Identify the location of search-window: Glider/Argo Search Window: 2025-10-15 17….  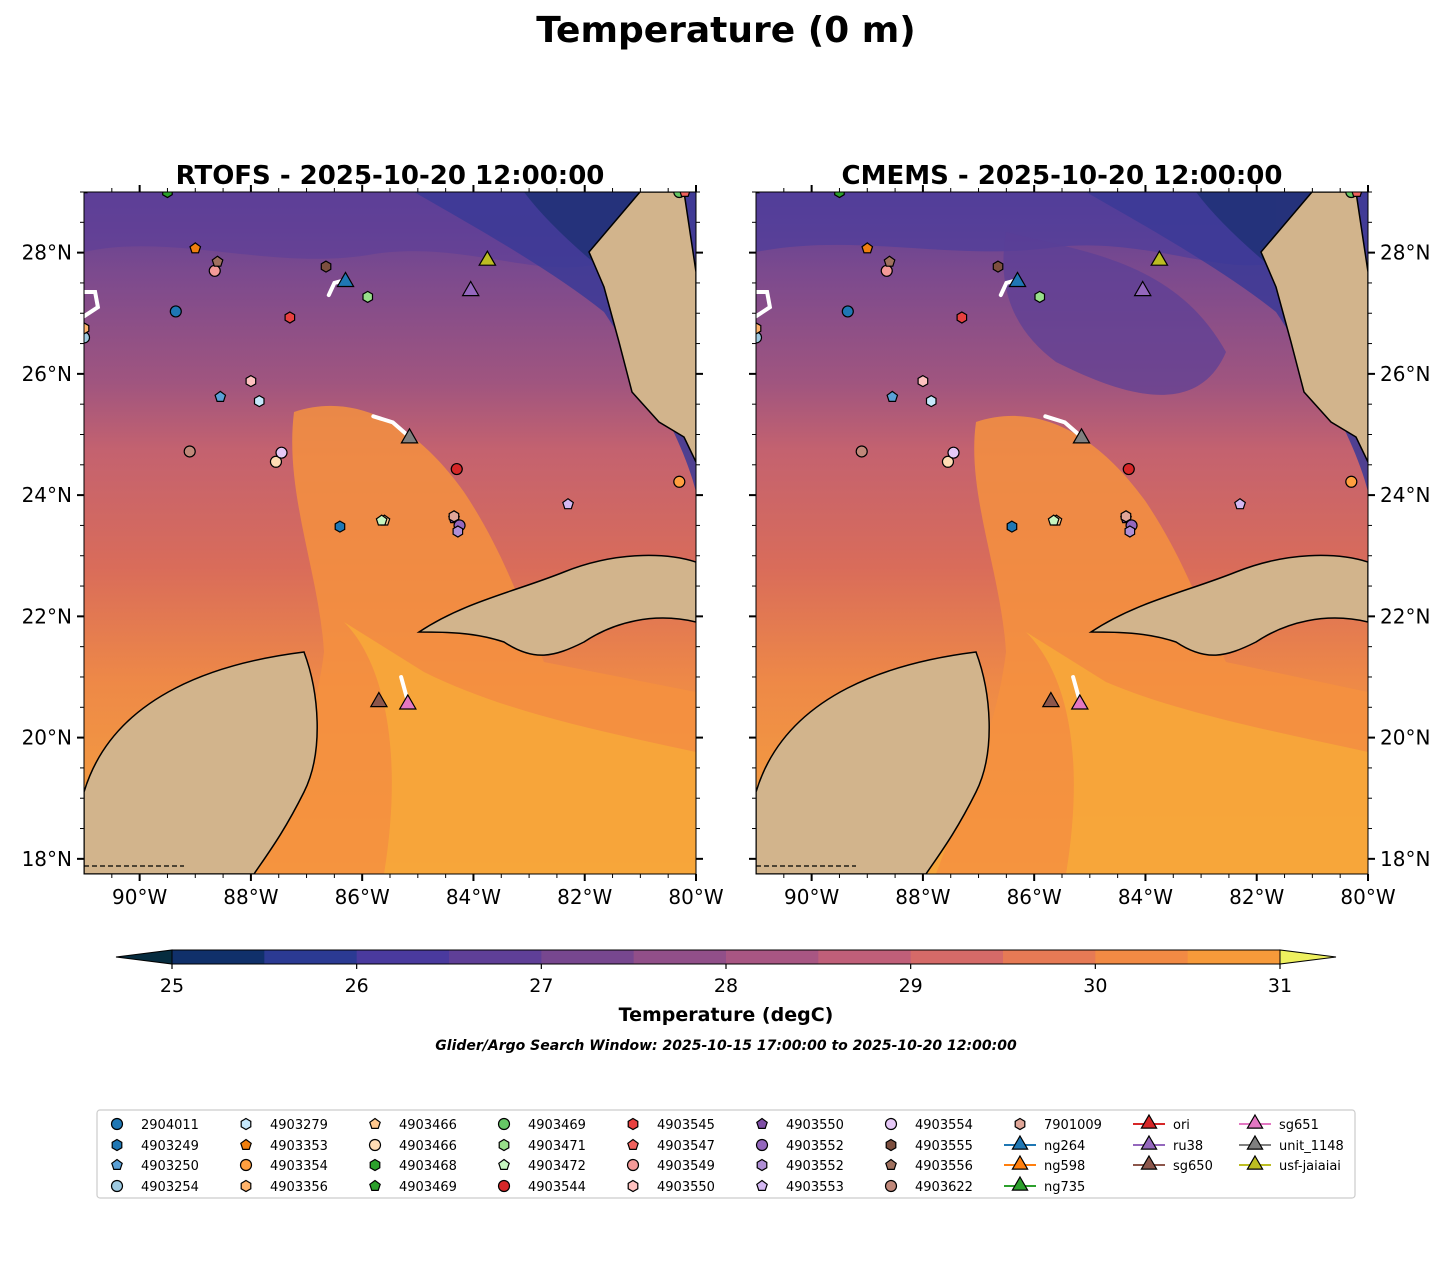
(726, 1046).